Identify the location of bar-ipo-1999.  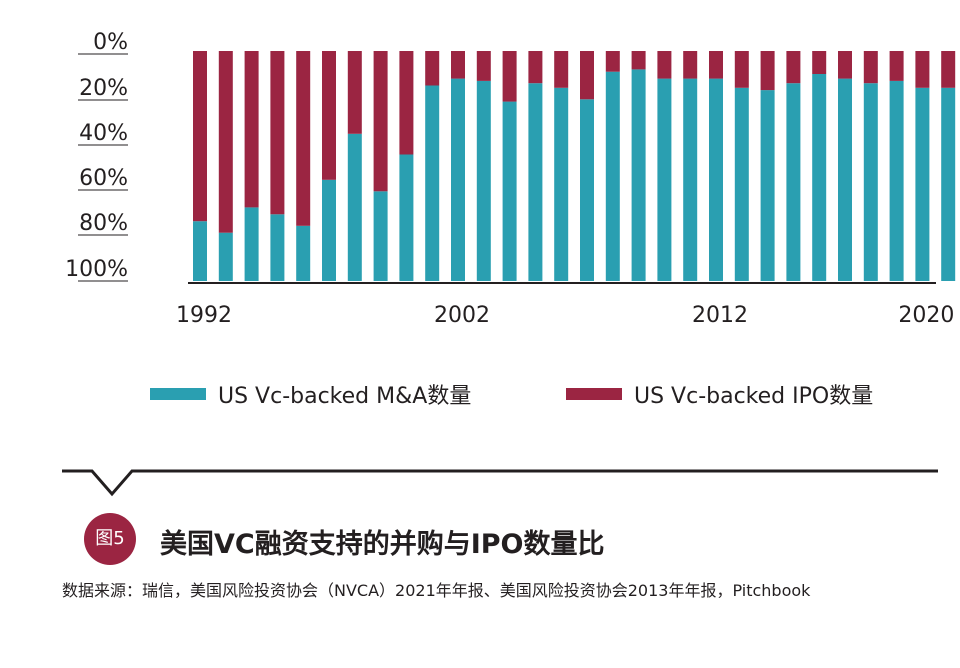
(380, 121).